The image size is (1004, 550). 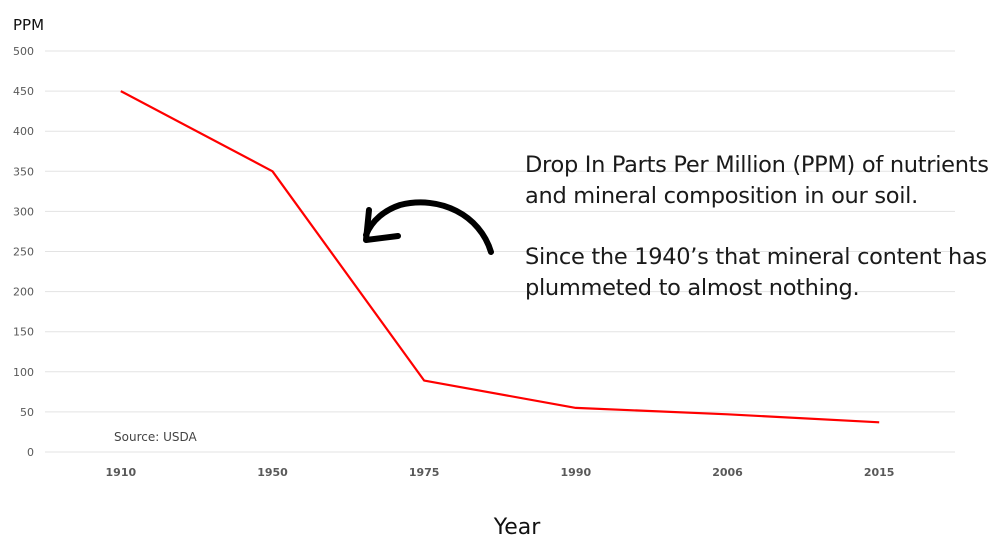 I want to click on x-tick-label: 1950, so click(x=272, y=472).